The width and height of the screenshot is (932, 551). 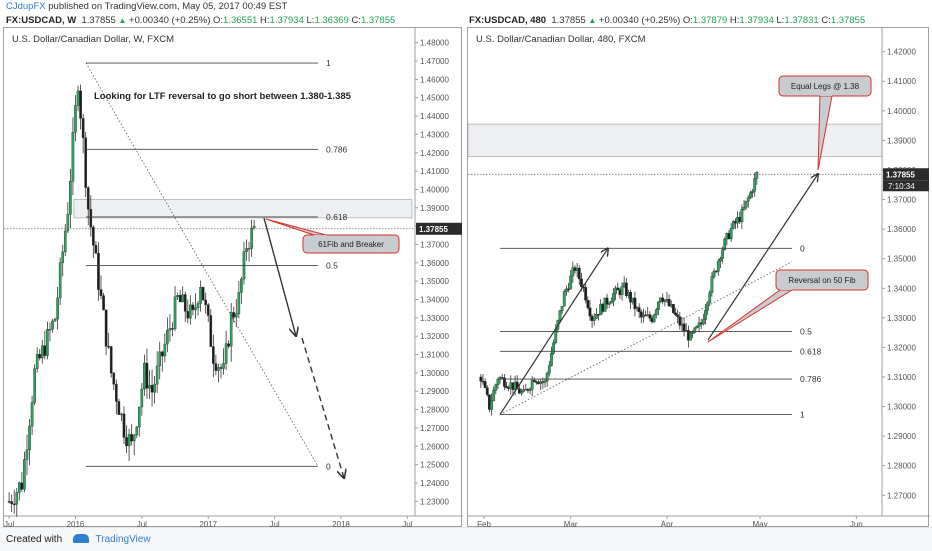 What do you see at coordinates (434, 134) in the screenshot?
I see `price-tick-label: 1.43000` at bounding box center [434, 134].